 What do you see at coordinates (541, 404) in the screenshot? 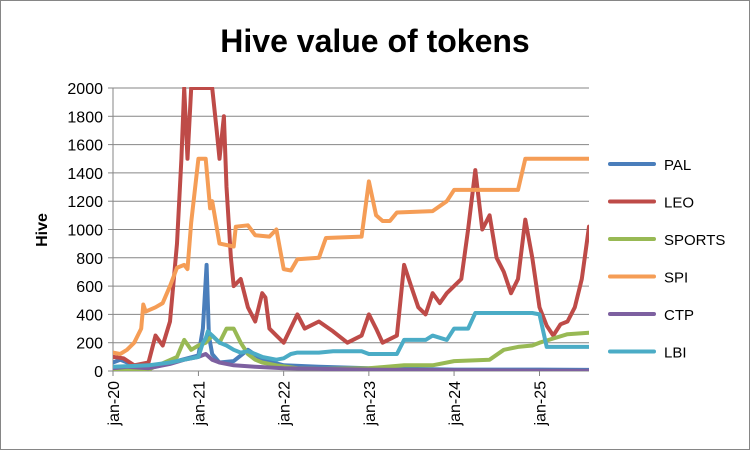
I see `x-tick-label: jan-25` at bounding box center [541, 404].